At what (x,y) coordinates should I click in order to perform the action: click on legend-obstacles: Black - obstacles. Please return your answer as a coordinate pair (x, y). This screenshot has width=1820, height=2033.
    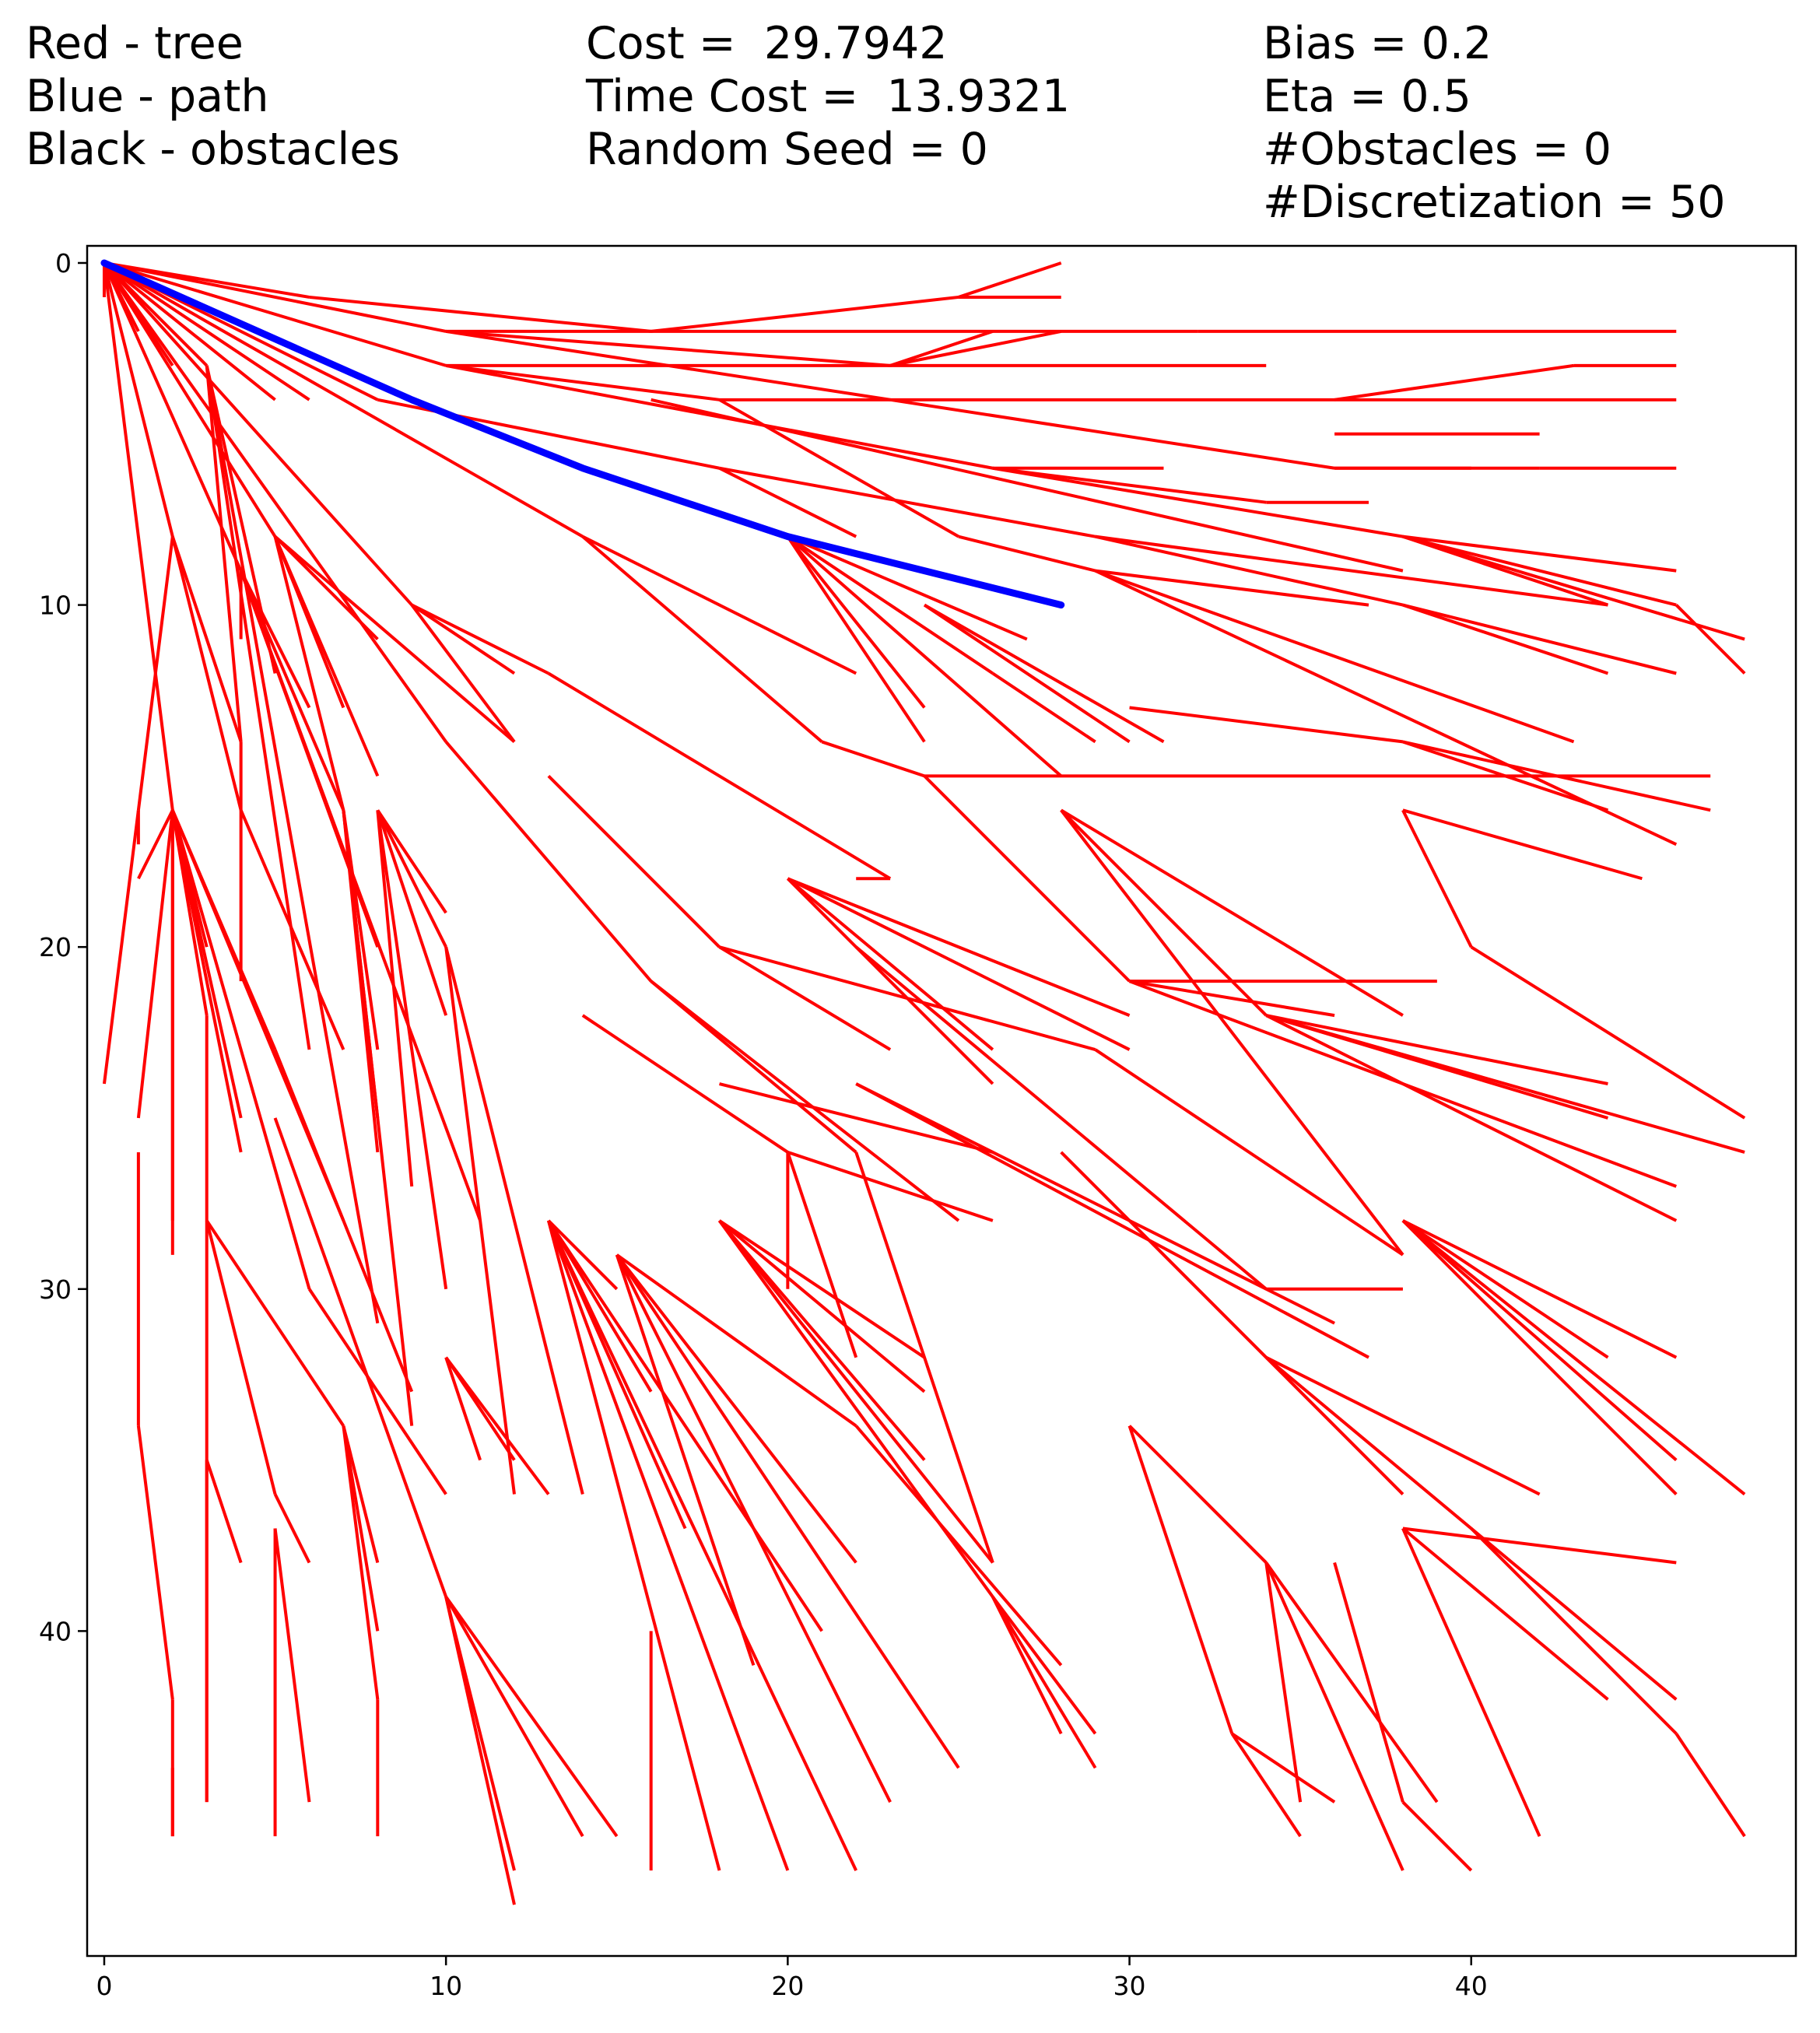
    Looking at the image, I should click on (213, 149).